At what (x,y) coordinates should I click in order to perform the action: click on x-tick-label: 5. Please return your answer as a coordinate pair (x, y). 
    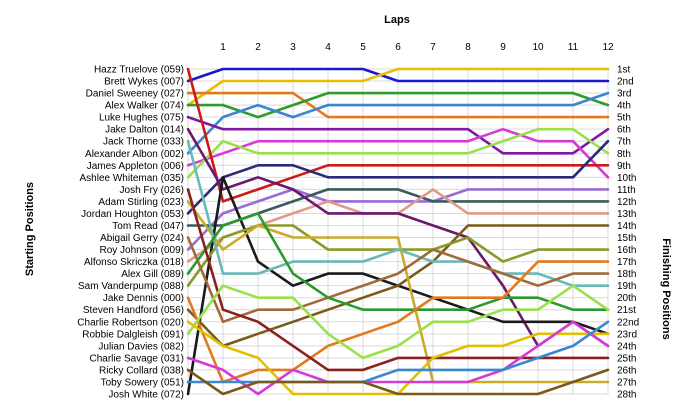
    Looking at the image, I should click on (363, 47).